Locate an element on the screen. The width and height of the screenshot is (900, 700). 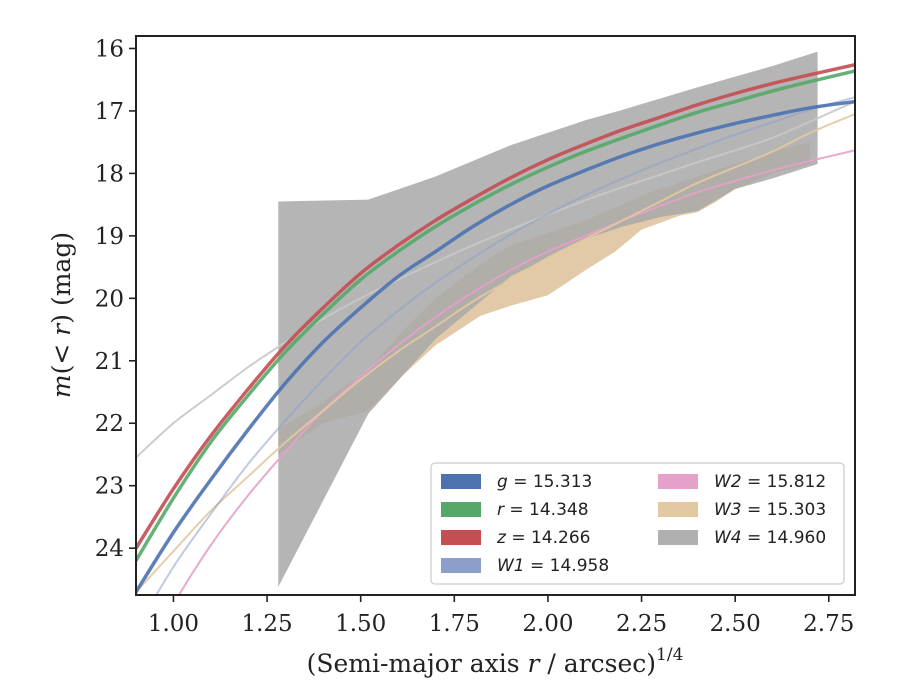
legend-swatch-z is located at coordinates (461, 537).